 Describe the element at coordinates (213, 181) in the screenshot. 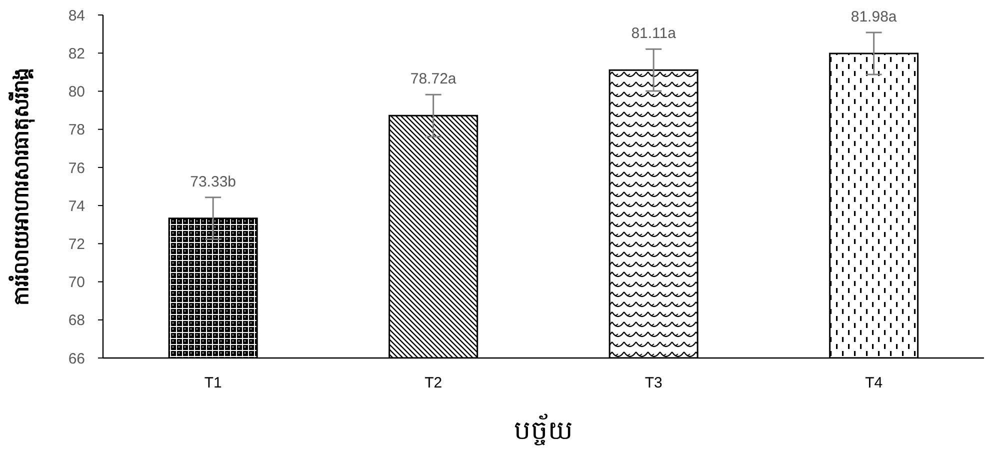

I see `data-label: 73.33b` at that location.